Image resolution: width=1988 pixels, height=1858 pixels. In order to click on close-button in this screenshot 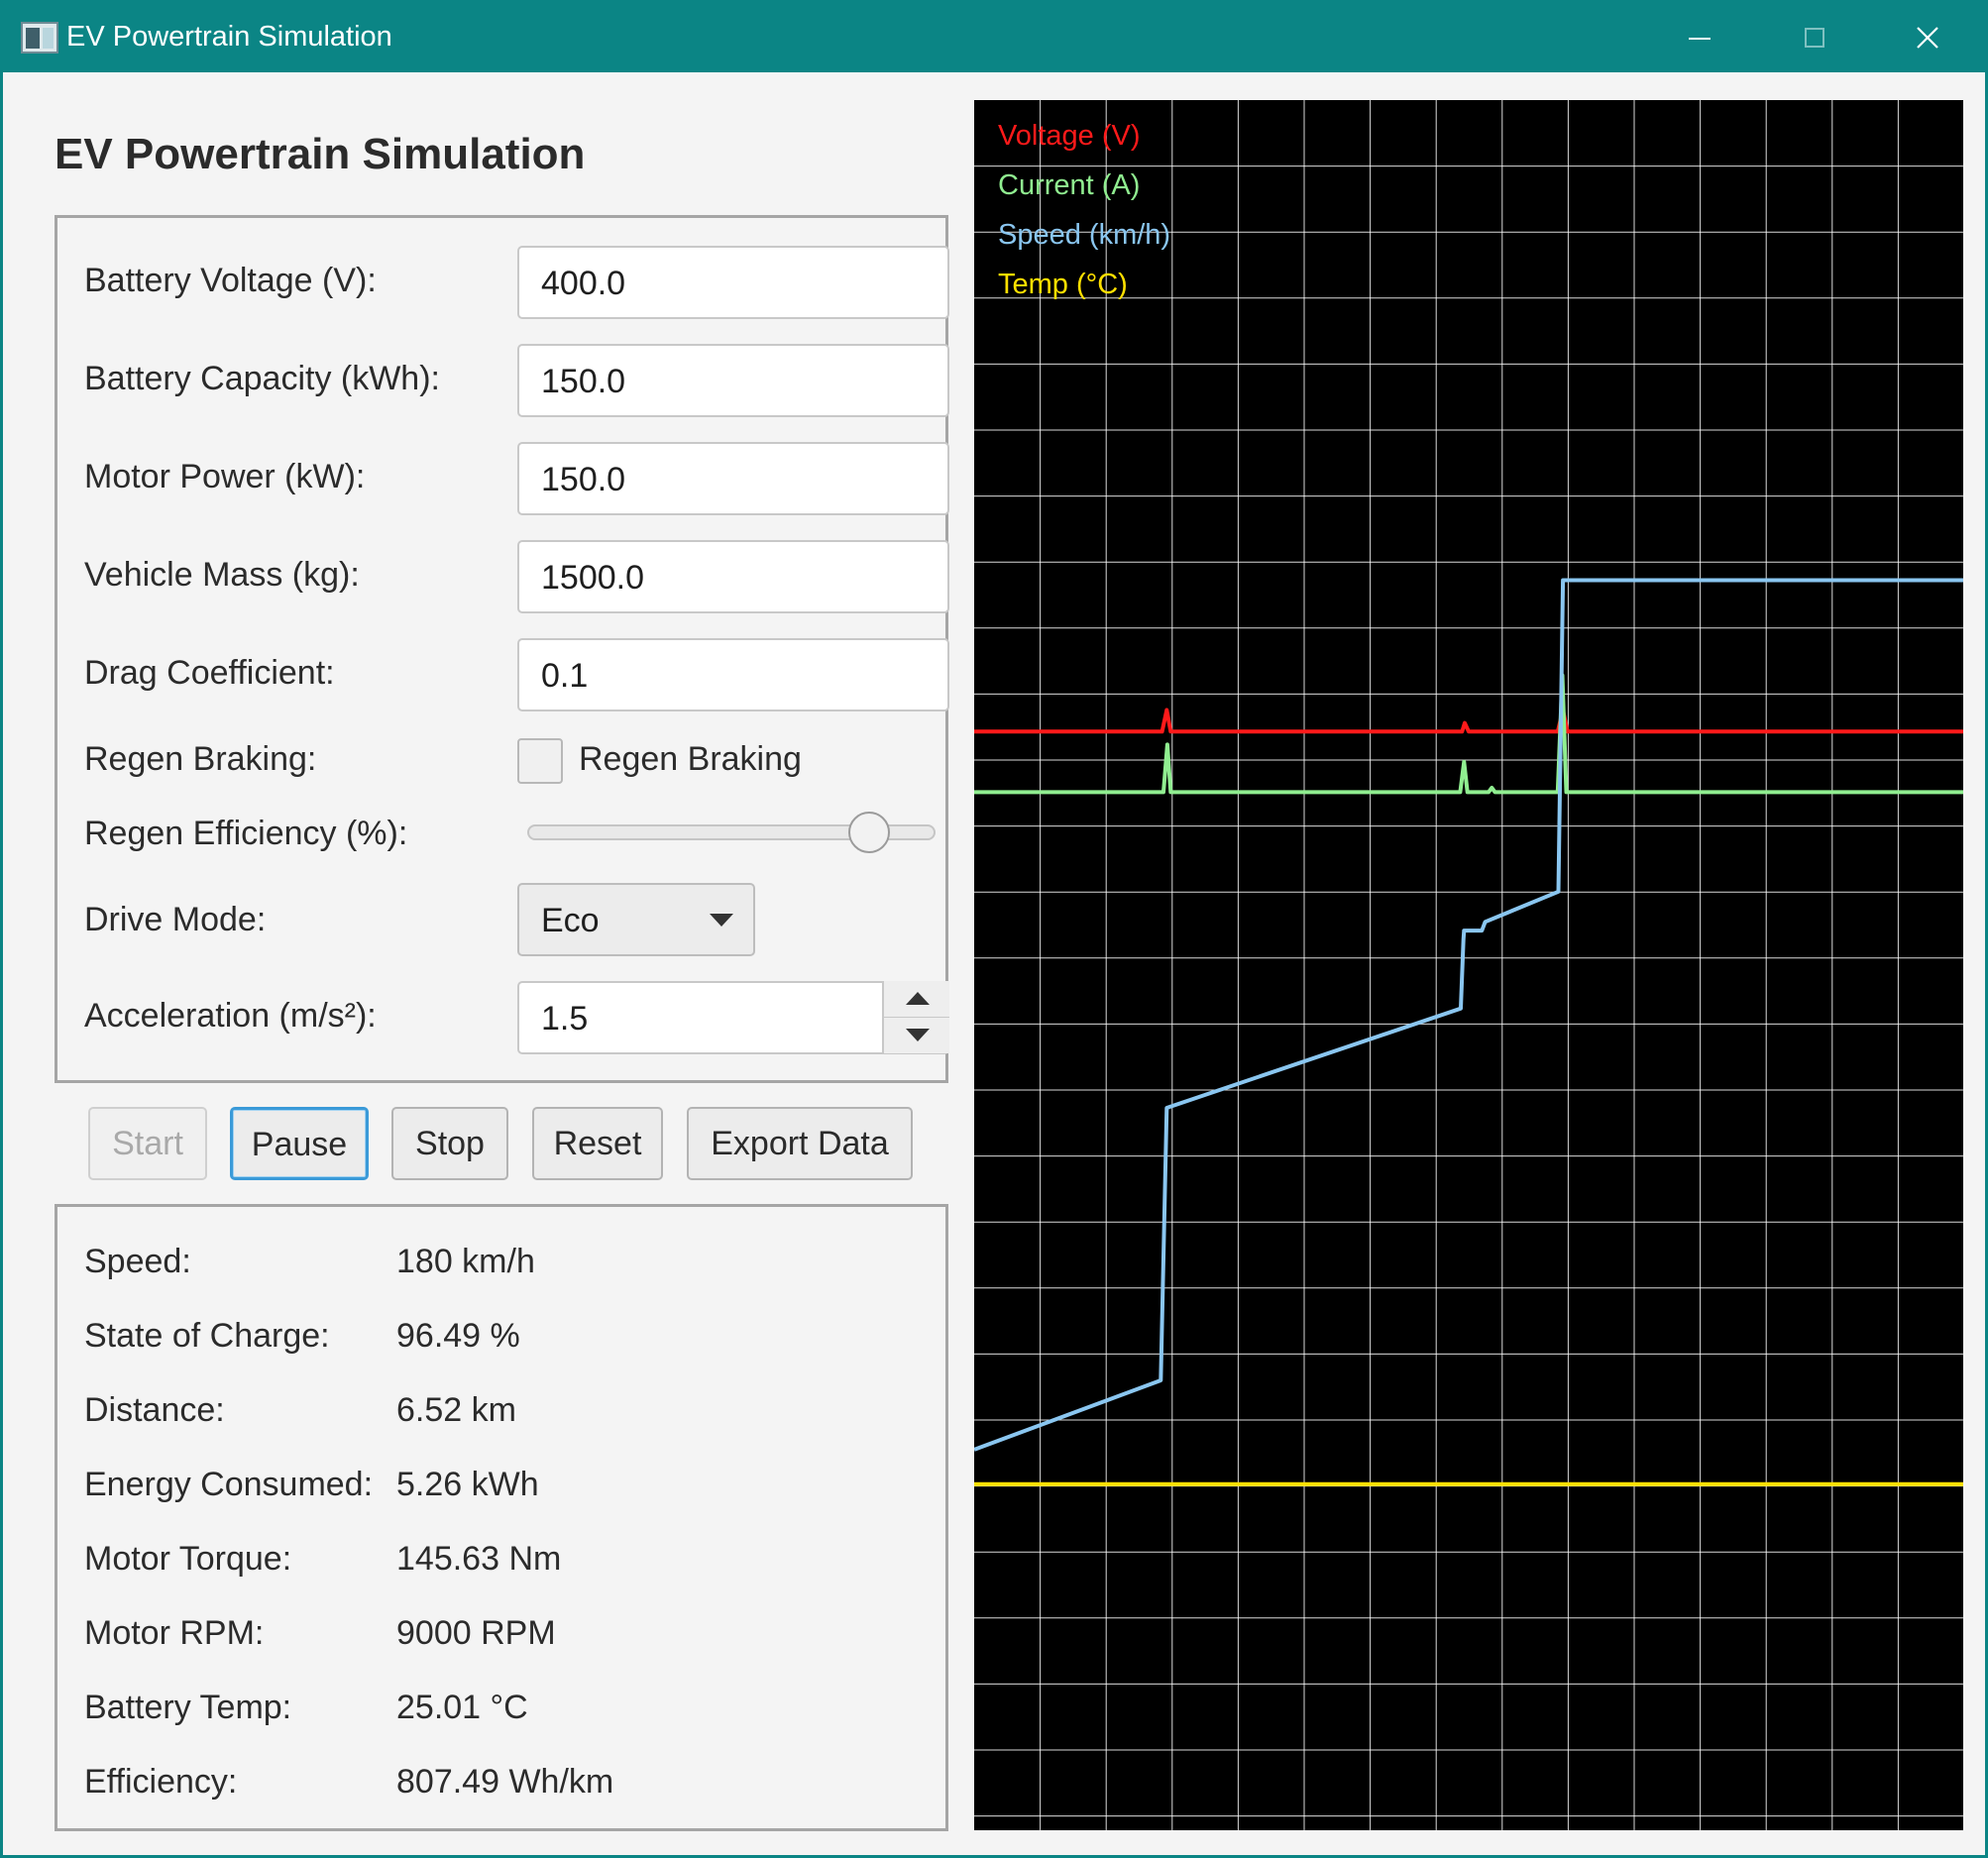, I will do `click(1927, 37)`.